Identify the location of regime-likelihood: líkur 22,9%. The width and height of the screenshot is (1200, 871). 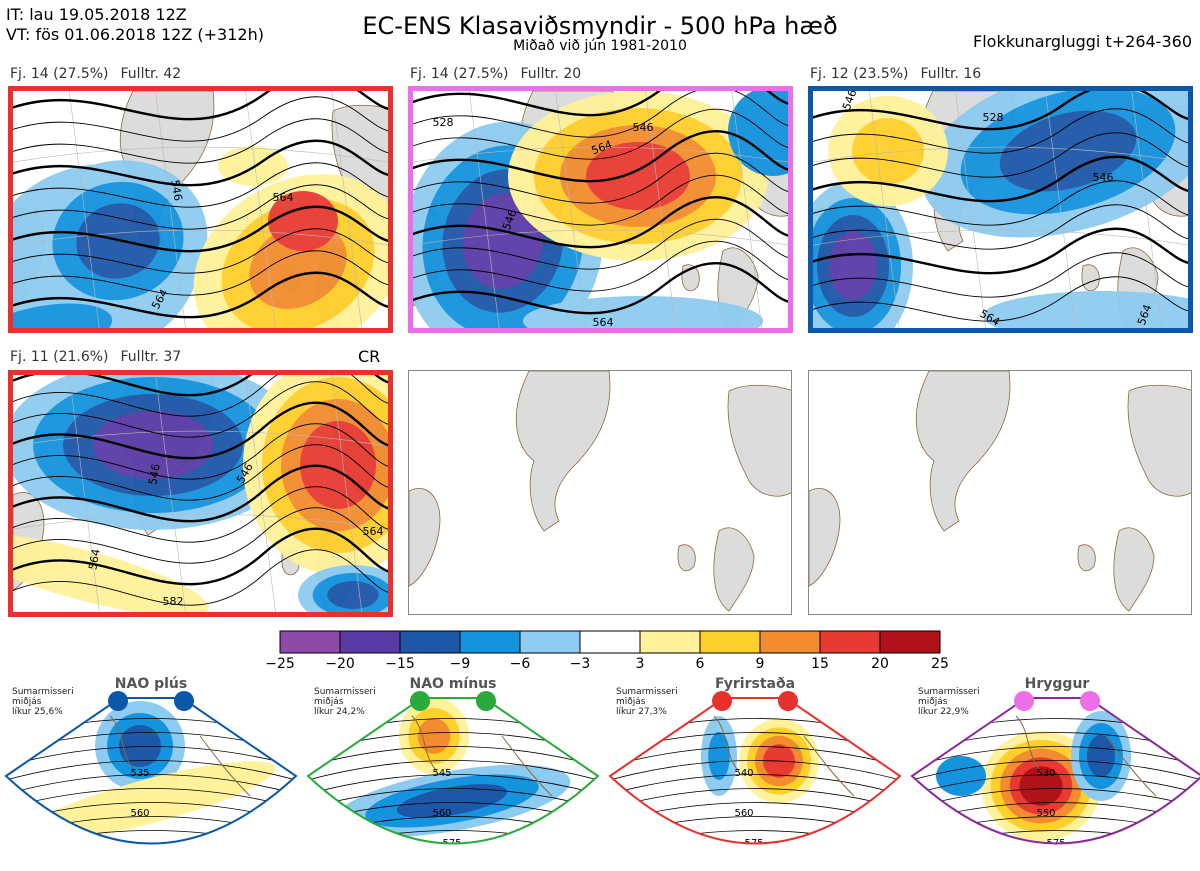
(943, 712).